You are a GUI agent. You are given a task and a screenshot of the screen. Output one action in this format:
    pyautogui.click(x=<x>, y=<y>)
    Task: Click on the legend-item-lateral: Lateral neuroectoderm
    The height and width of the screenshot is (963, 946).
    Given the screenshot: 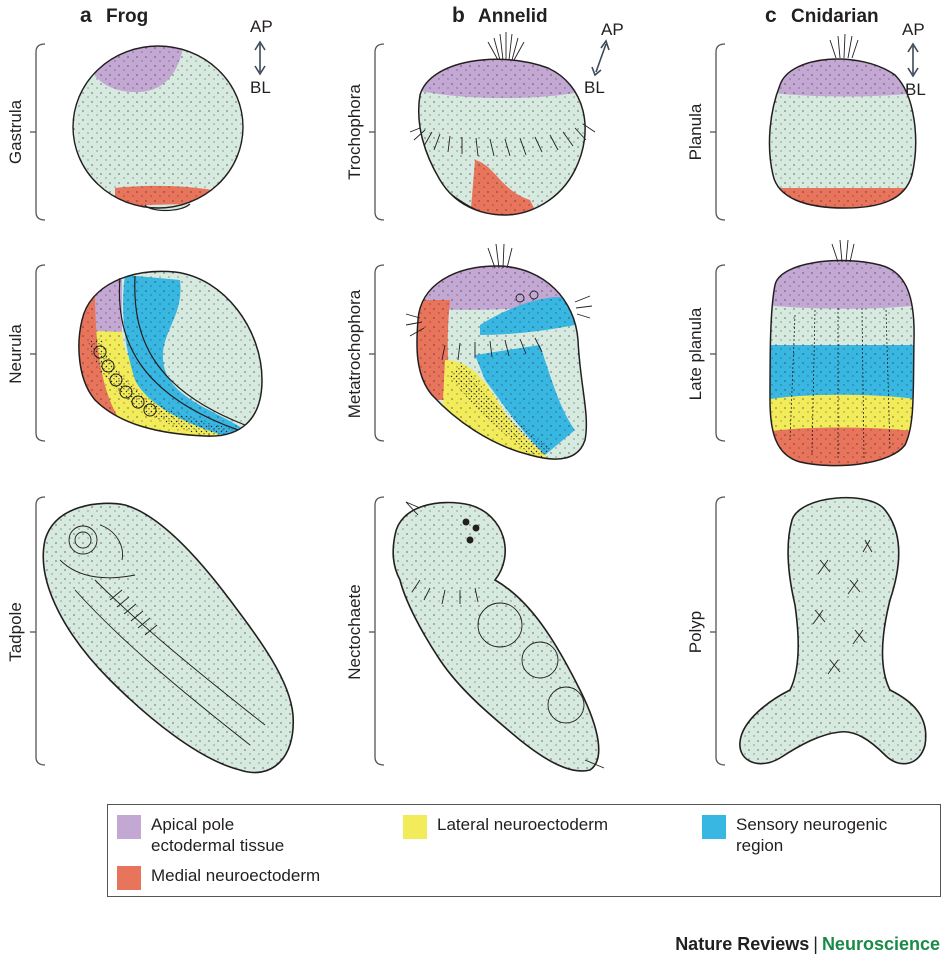 What is the action you would take?
    pyautogui.click(x=505, y=826)
    